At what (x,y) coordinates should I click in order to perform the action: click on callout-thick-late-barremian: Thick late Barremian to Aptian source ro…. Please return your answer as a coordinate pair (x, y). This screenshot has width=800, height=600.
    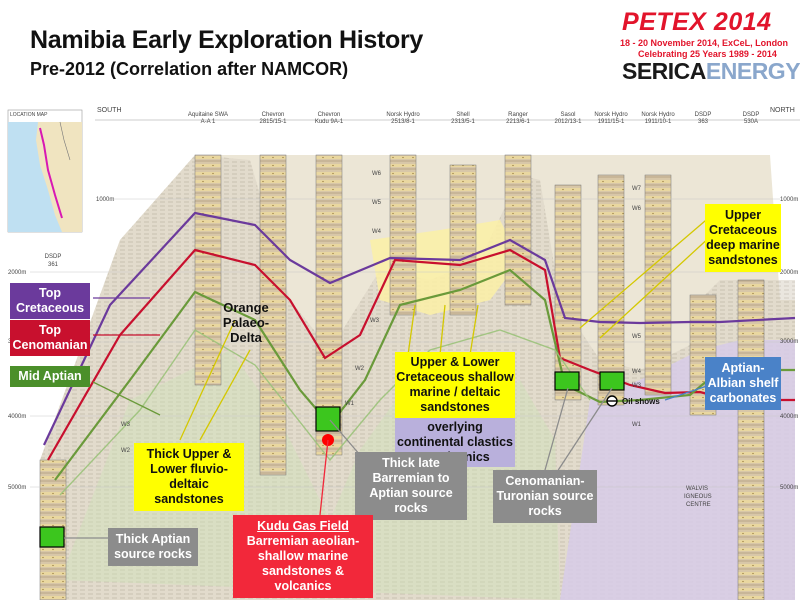
    Looking at the image, I should click on (411, 486).